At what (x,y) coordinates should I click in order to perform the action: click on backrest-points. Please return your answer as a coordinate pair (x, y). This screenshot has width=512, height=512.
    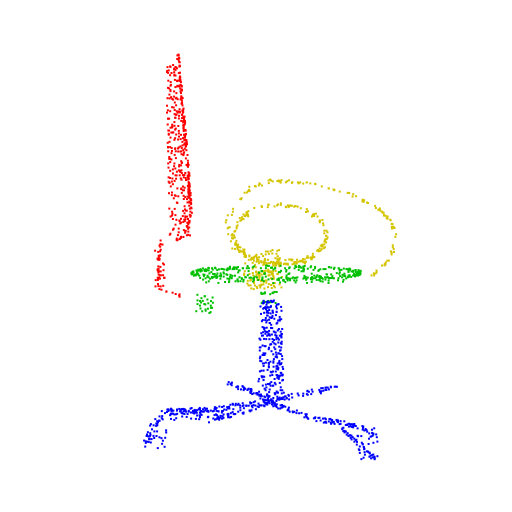
    Looking at the image, I should click on (173, 175).